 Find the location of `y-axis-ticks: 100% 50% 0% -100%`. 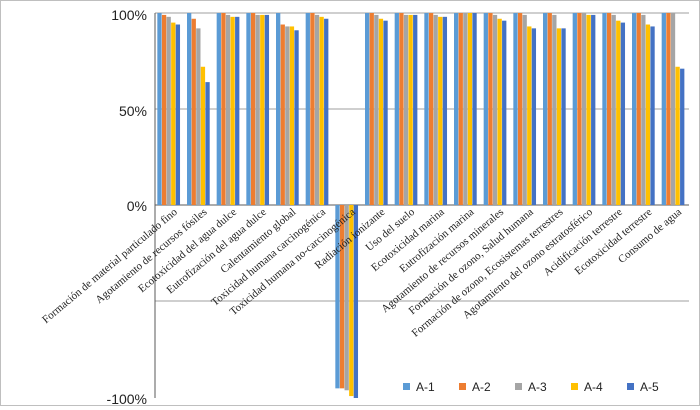

y-axis-ticks: 100% 50% 0% -100% is located at coordinates (127, 207).